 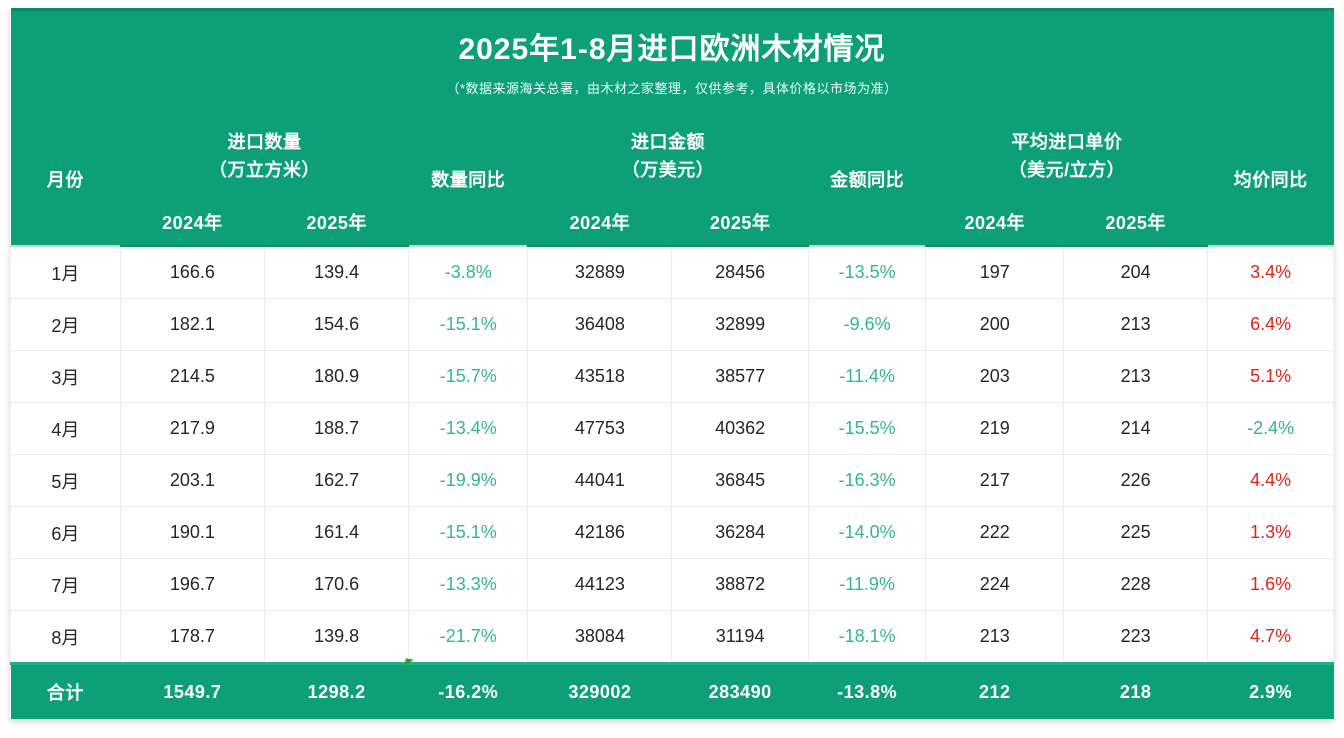 I want to click on cell-qty-2025: 139.8, so click(x=336, y=637).